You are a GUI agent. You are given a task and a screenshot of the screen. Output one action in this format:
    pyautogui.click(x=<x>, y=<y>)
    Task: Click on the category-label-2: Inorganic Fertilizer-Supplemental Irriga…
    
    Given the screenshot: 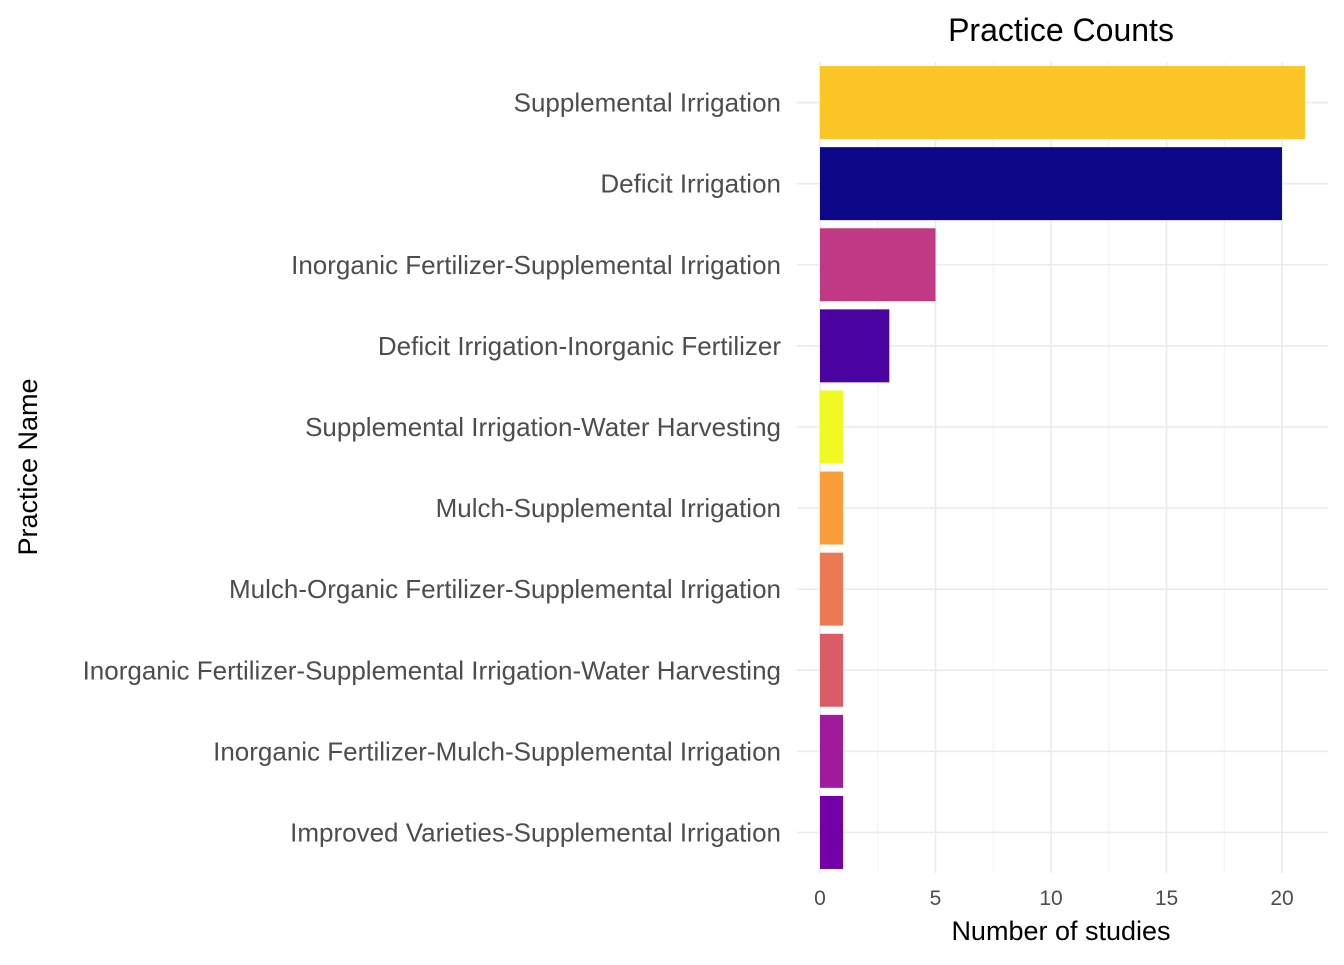 What is the action you would take?
    pyautogui.click(x=536, y=265)
    